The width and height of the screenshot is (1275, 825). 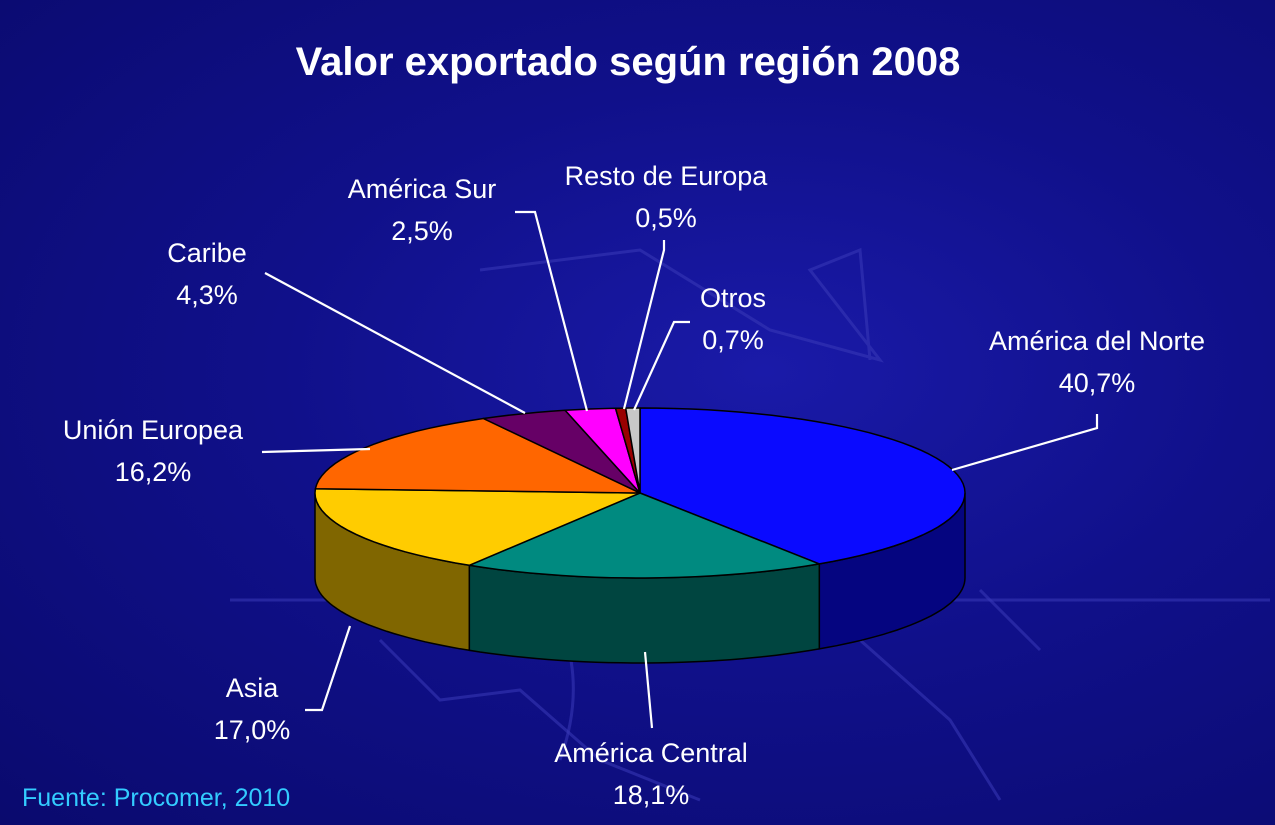 I want to click on source-note: Fuente: Procomer, 2010, so click(x=156, y=798).